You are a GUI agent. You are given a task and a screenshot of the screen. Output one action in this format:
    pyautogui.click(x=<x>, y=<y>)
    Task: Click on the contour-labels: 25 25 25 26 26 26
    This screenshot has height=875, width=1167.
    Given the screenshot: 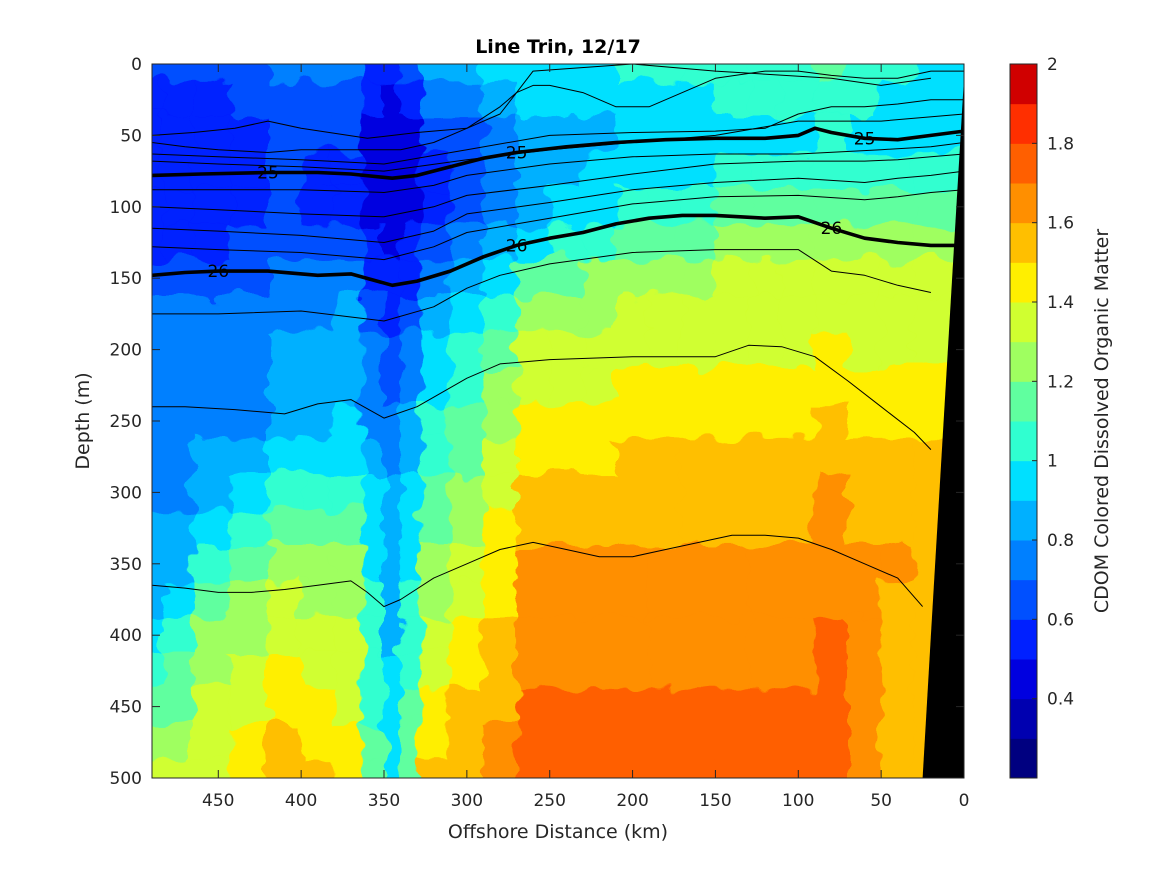 What is the action you would take?
    pyautogui.click(x=541, y=205)
    